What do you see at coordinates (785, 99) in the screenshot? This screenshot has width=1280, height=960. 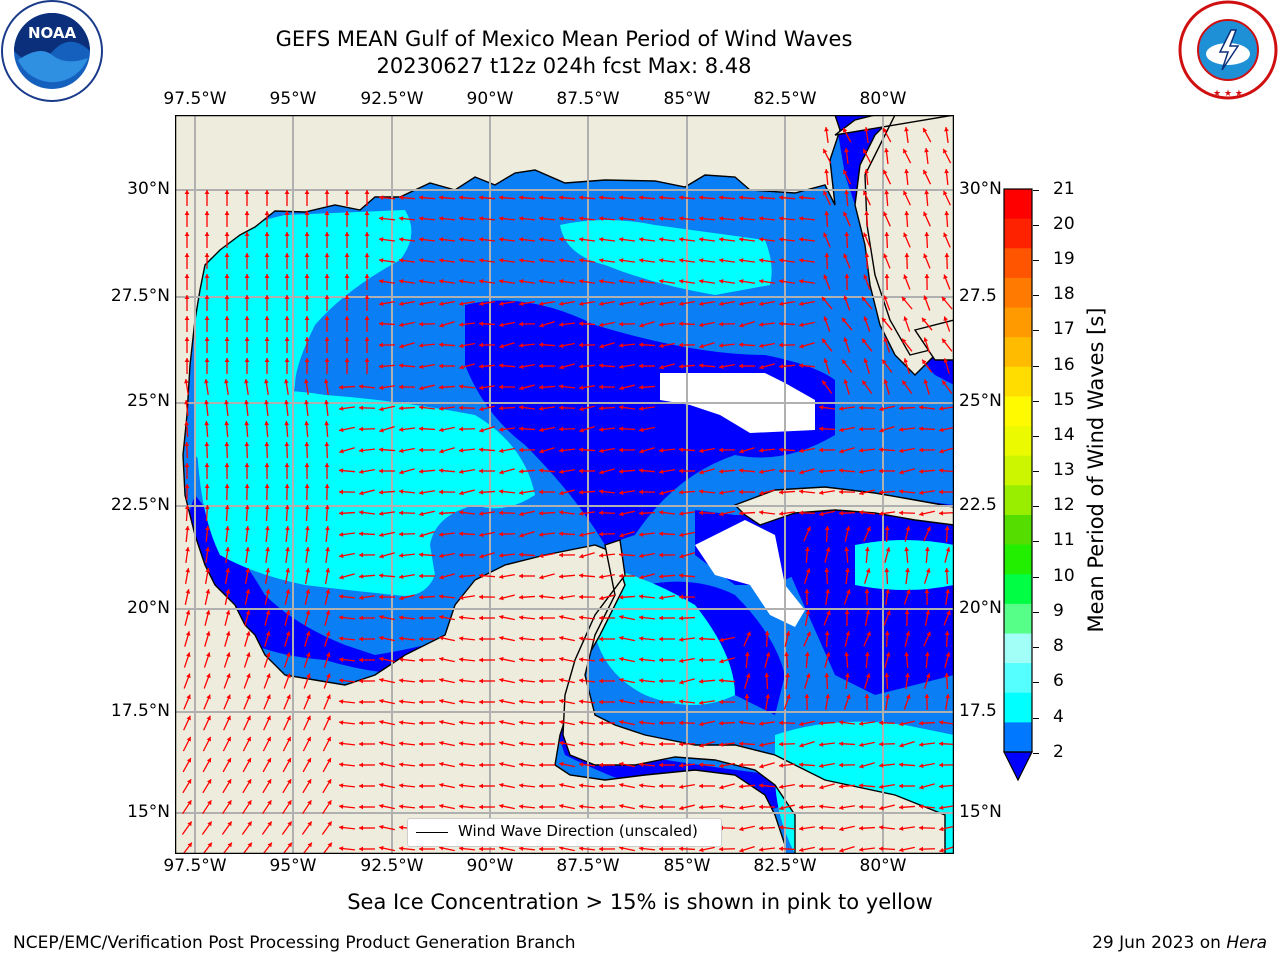 I see `lon-label-top: 82.5°W` at bounding box center [785, 99].